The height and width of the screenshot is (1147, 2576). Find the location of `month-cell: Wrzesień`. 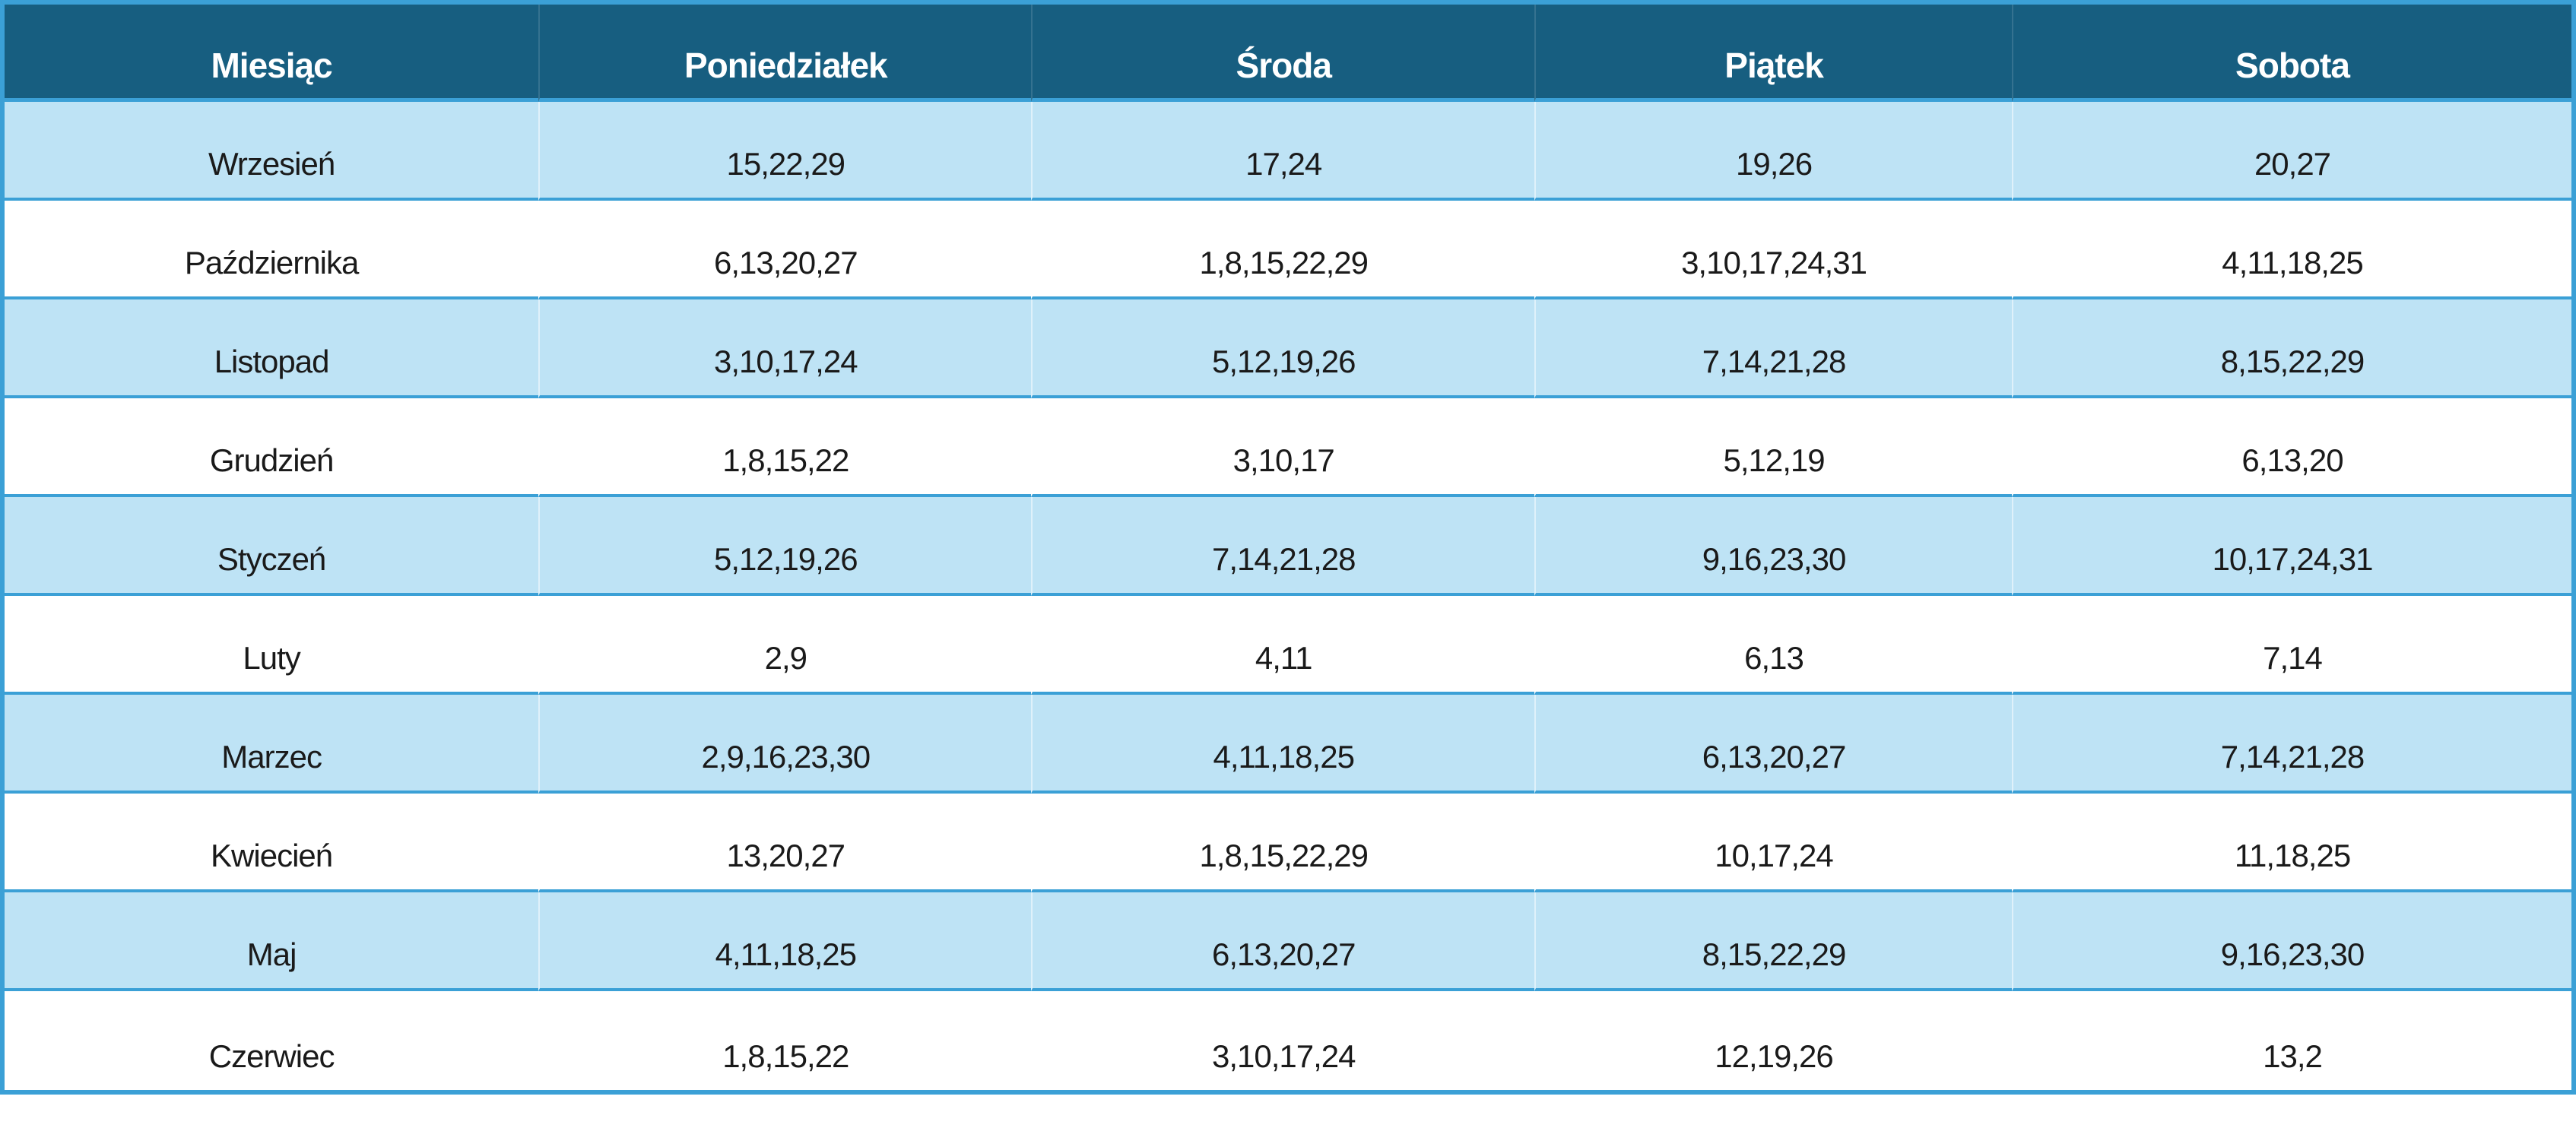

month-cell: Wrzesień is located at coordinates (272, 152).